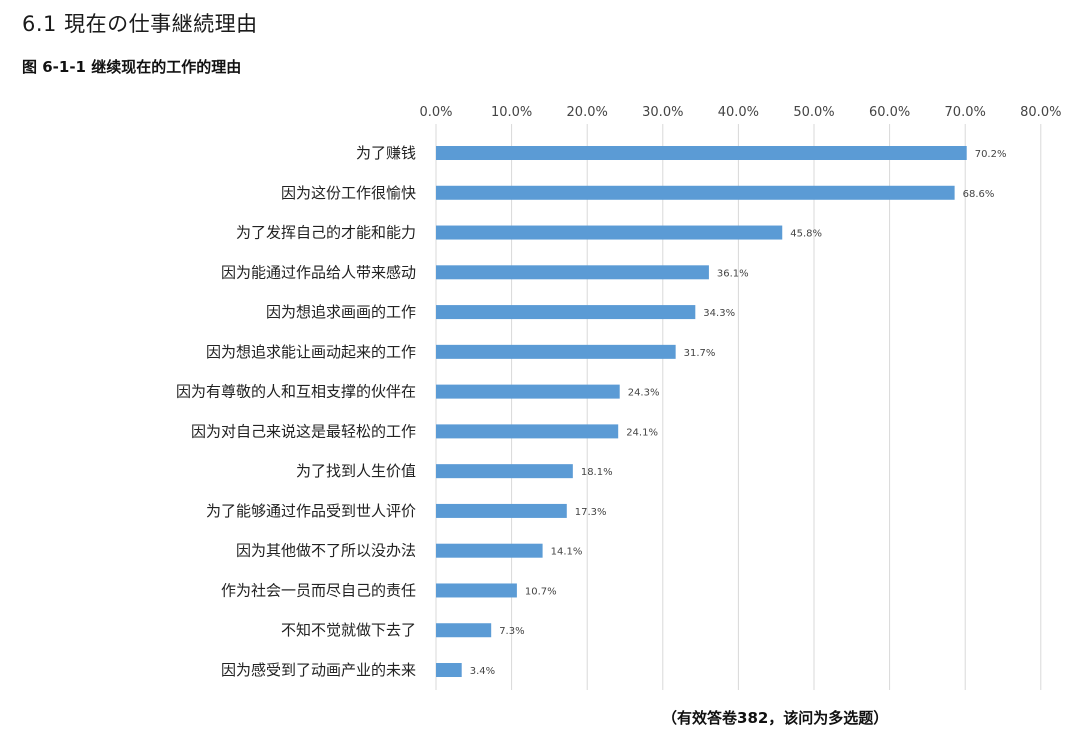 The height and width of the screenshot is (743, 1080). I want to click on x-tick-label: 80.0%, so click(1040, 112).